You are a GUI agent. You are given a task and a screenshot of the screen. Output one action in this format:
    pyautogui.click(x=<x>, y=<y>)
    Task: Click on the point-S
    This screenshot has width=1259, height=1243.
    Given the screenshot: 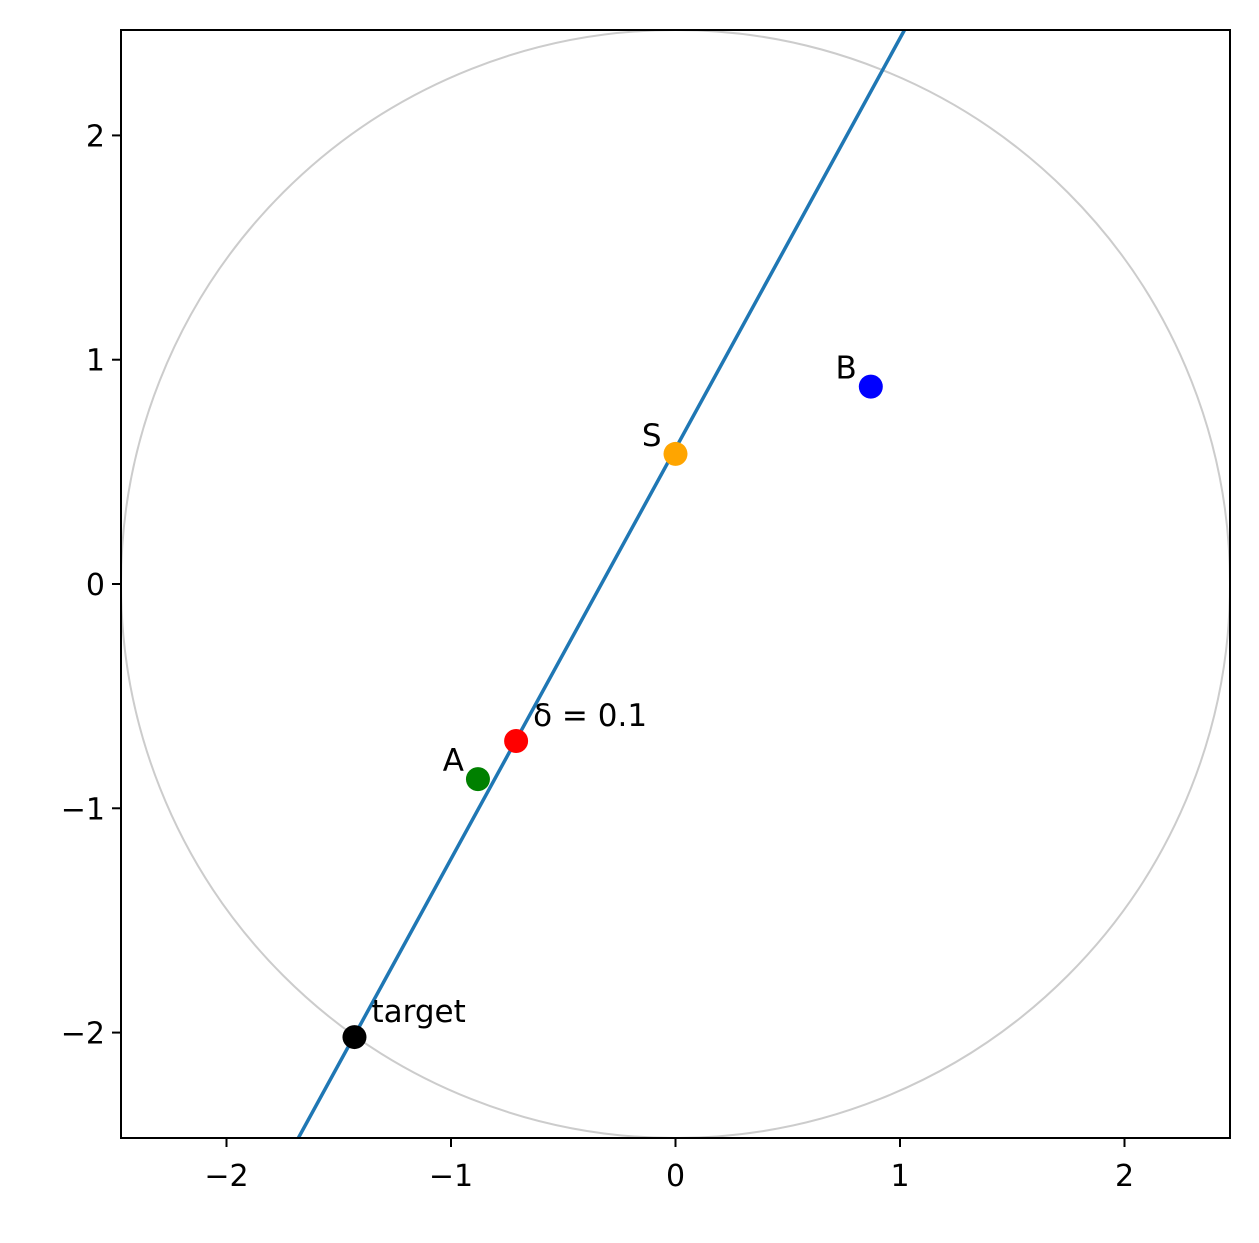 What is the action you would take?
    pyautogui.click(x=675, y=453)
    